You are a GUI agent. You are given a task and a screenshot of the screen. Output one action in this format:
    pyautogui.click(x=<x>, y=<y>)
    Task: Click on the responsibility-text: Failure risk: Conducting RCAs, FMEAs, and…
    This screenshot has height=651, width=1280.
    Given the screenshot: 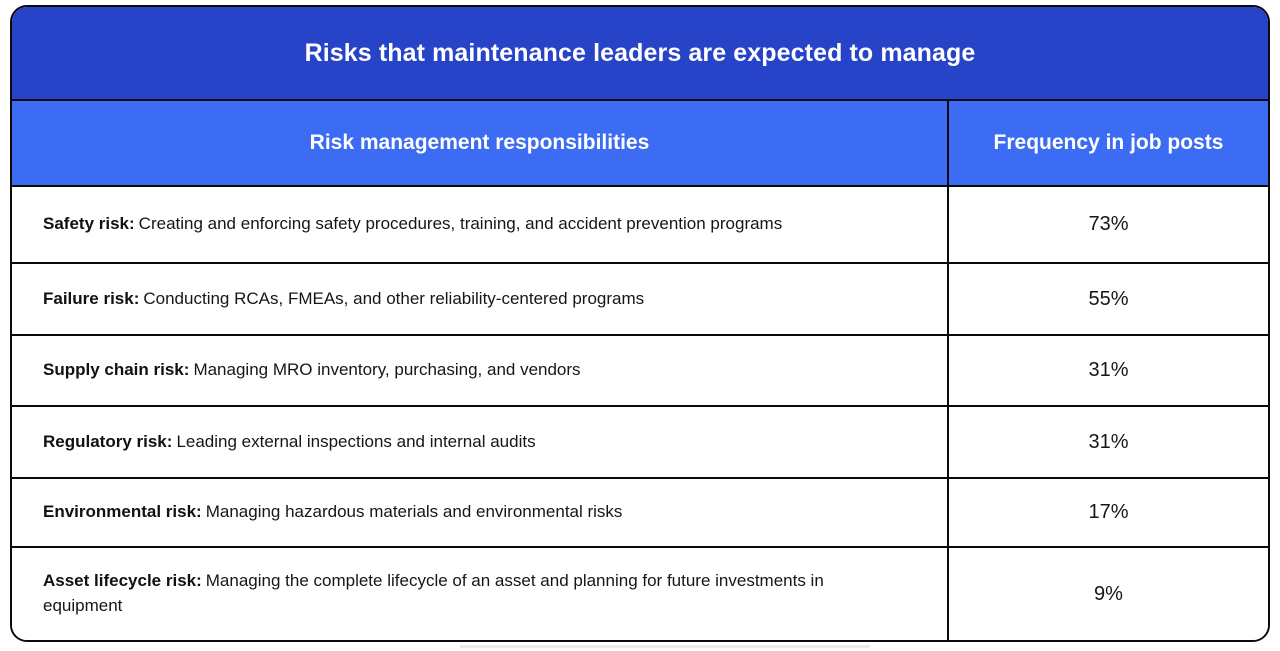 What is the action you would take?
    pyautogui.click(x=343, y=299)
    